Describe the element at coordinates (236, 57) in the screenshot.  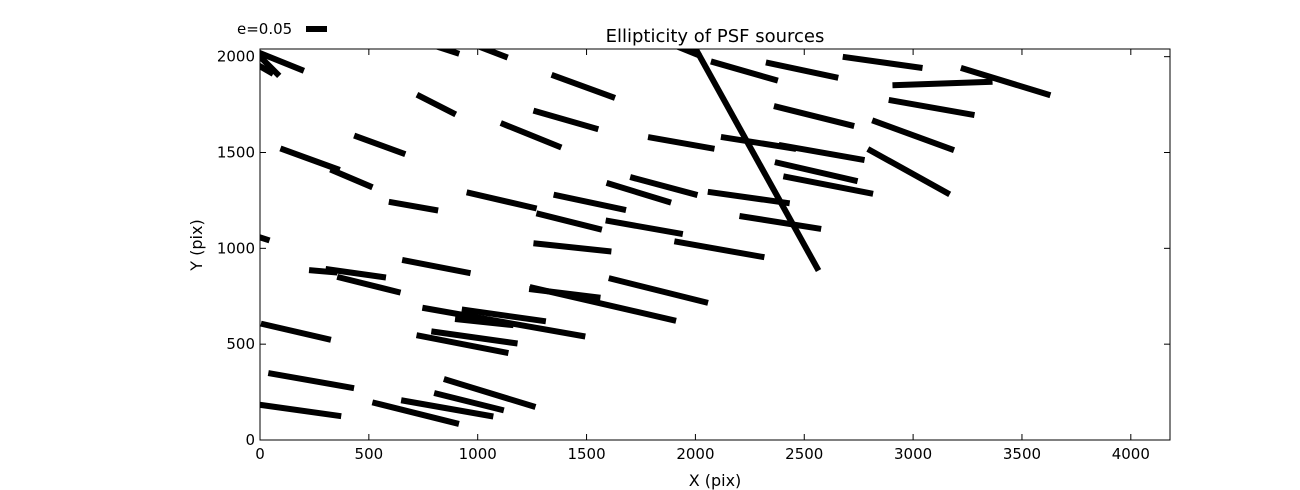
I see `y-tick-label: 2000` at that location.